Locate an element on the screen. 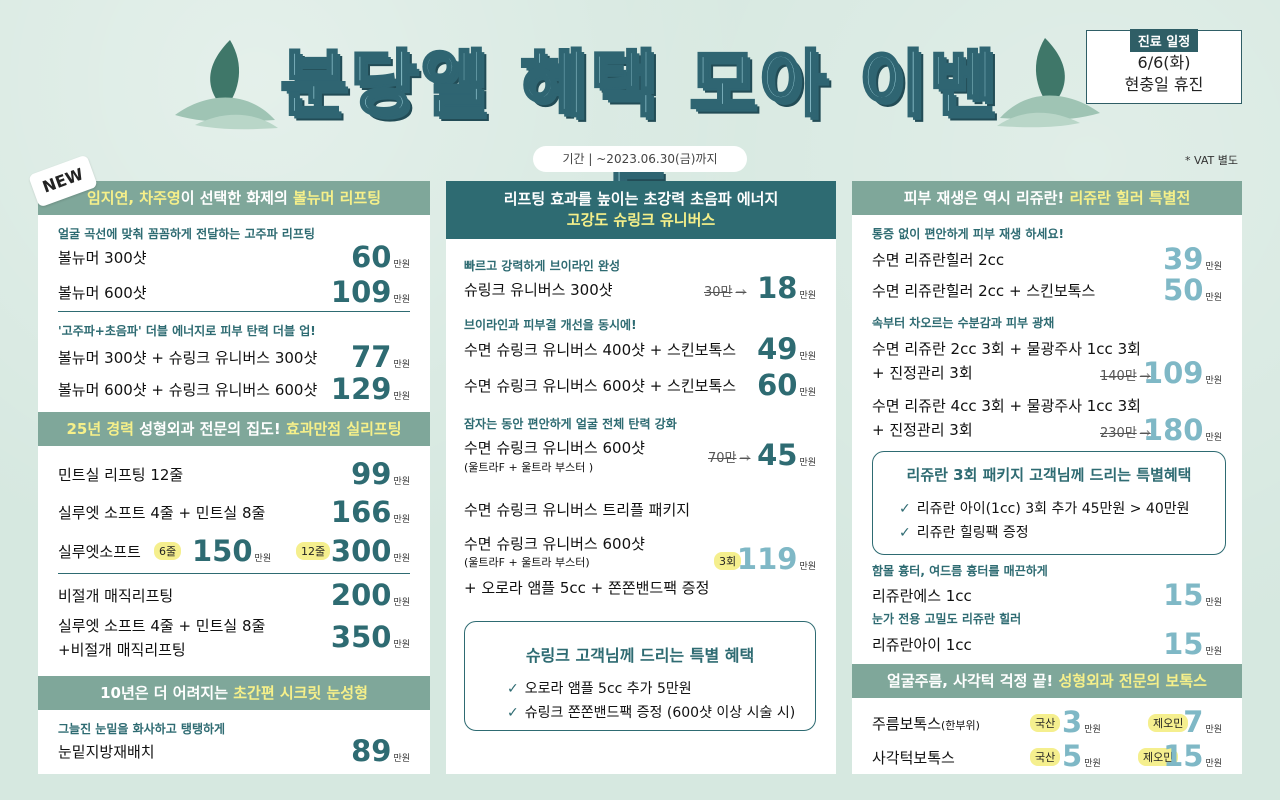 The width and height of the screenshot is (1280, 800). item-name: +비절개 매직리프팅 is located at coordinates (122, 650).